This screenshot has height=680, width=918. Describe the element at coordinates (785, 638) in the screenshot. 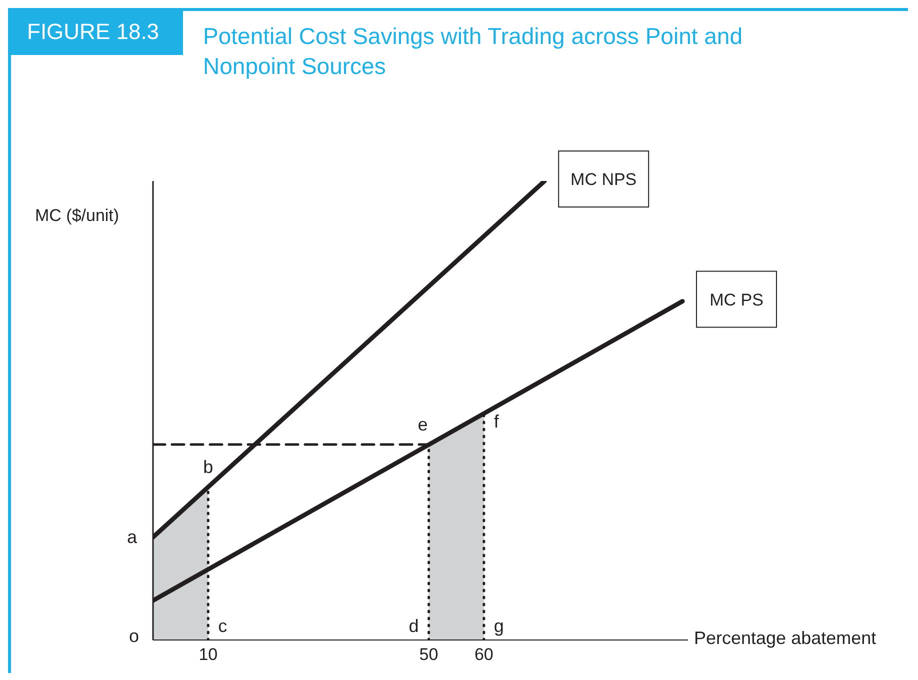

I see `x-axis-title: Percentage abatement` at that location.